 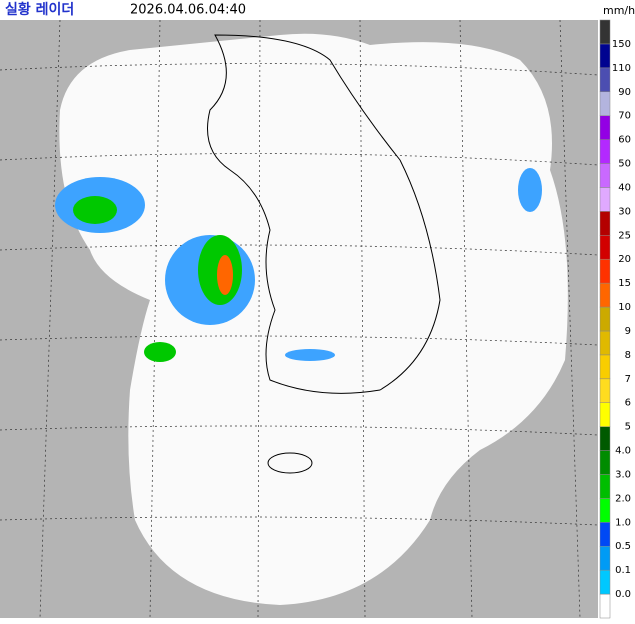 What do you see at coordinates (624, 211) in the screenshot?
I see `legend-label: 30` at bounding box center [624, 211].